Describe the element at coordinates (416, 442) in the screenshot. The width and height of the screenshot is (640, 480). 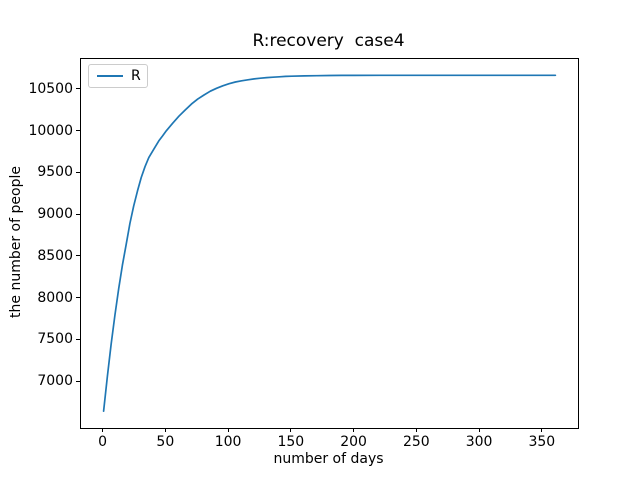
I see `x-tick-label: 250` at that location.